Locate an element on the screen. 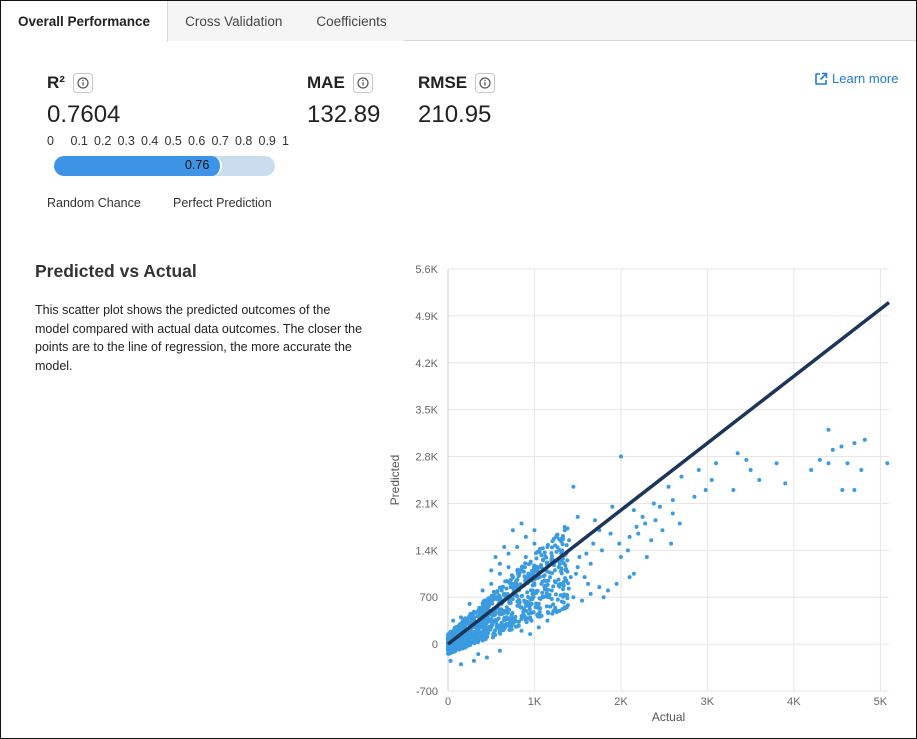 Image resolution: width=917 pixels, height=739 pixels. random-chance-caption: Random Chance is located at coordinates (94, 203).